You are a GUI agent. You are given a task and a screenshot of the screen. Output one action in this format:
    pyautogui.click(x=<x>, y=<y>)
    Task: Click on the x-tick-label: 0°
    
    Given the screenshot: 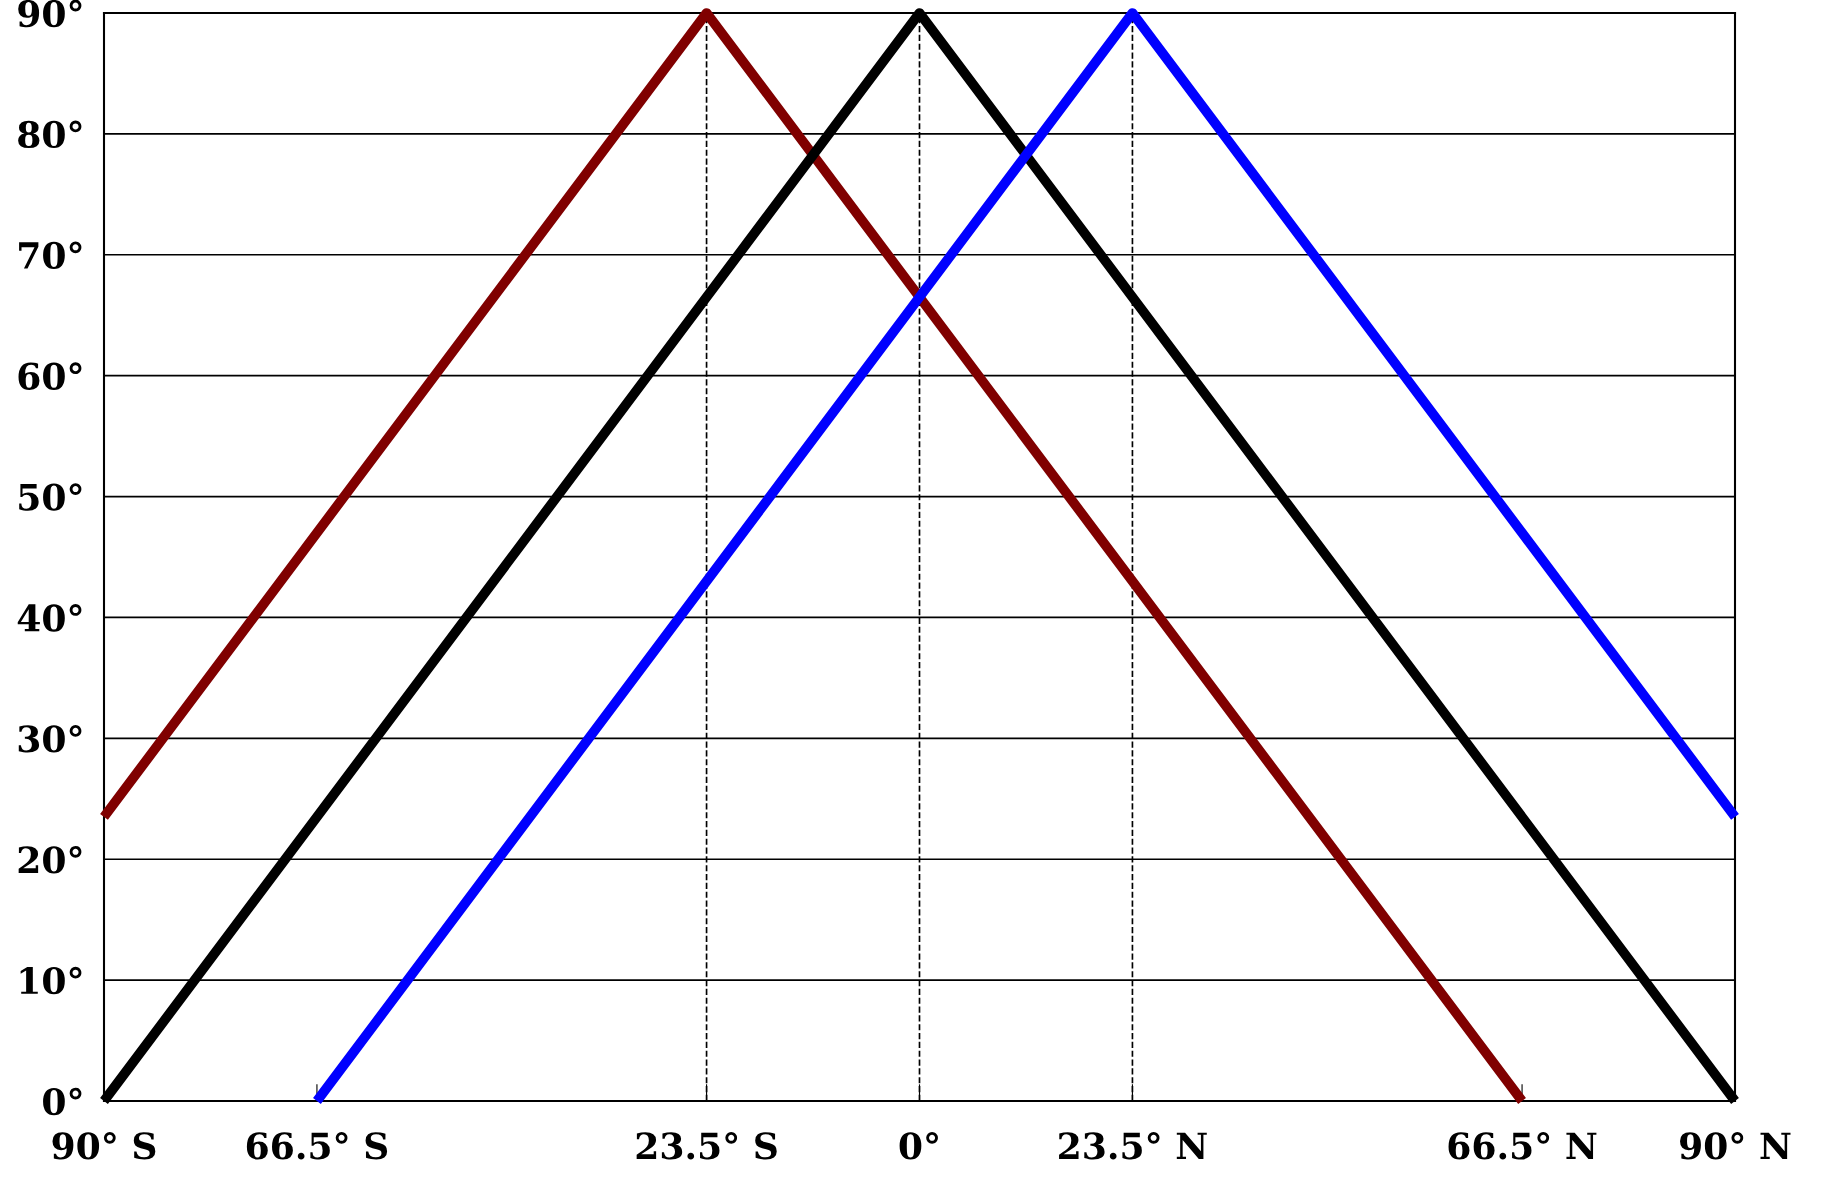 What is the action you would take?
    pyautogui.click(x=918, y=1145)
    